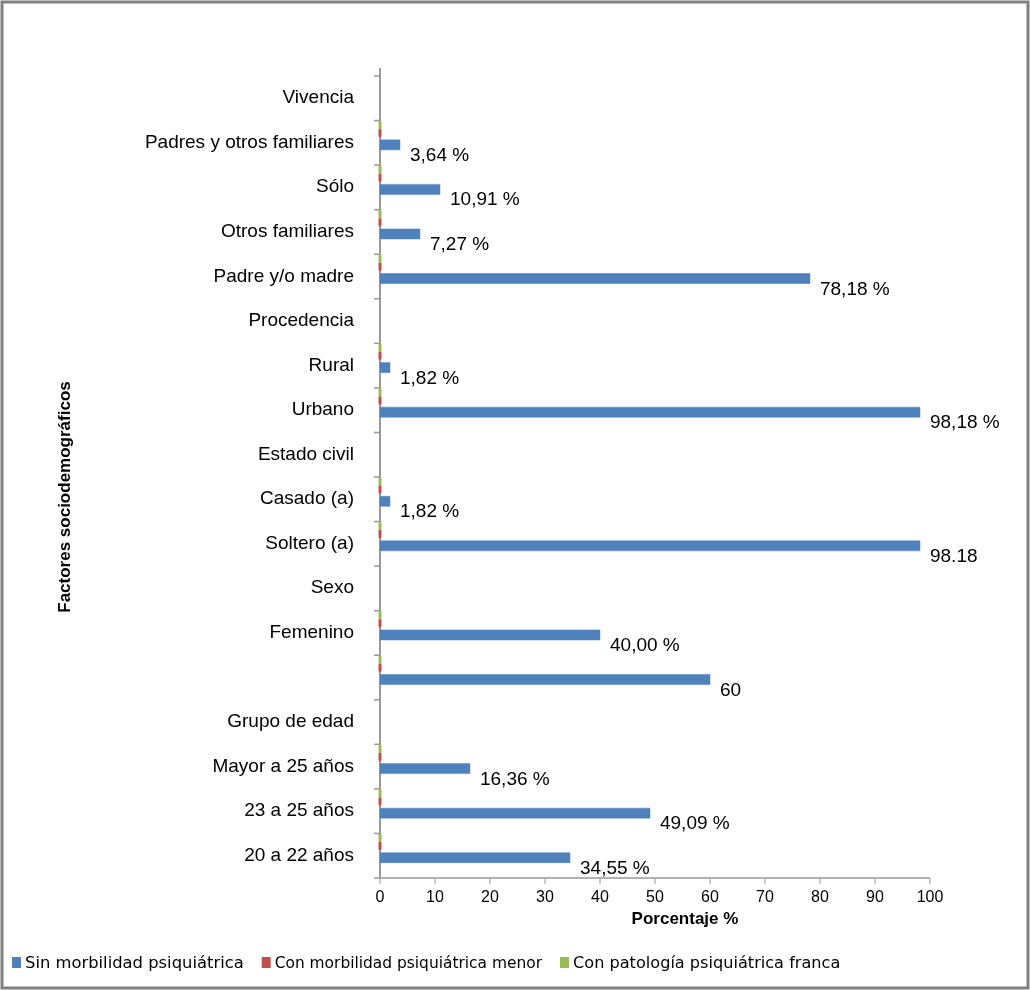  I want to click on y-tick-label: Otros familiares, so click(287, 230).